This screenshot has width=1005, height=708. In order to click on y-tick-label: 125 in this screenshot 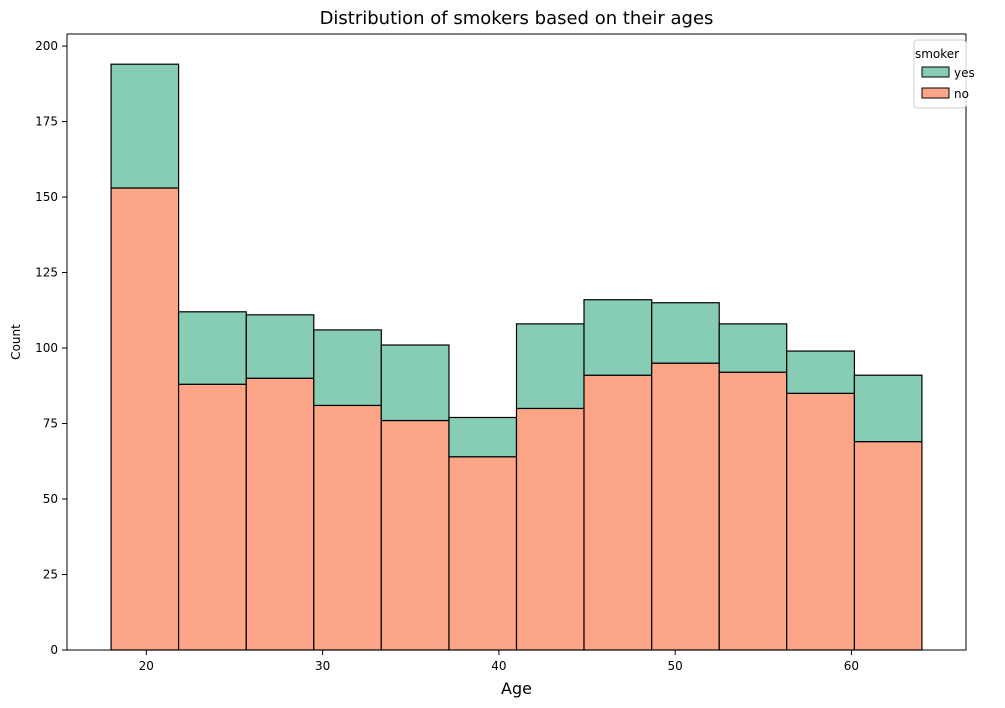, I will do `click(46, 273)`.